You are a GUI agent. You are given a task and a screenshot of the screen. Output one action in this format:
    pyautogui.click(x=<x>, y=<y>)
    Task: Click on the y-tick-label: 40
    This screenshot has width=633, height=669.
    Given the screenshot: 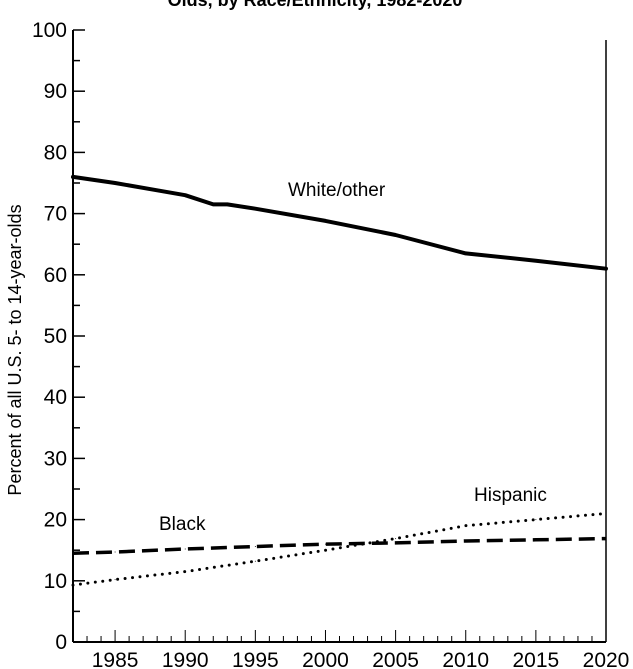 What is the action you would take?
    pyautogui.click(x=55, y=397)
    